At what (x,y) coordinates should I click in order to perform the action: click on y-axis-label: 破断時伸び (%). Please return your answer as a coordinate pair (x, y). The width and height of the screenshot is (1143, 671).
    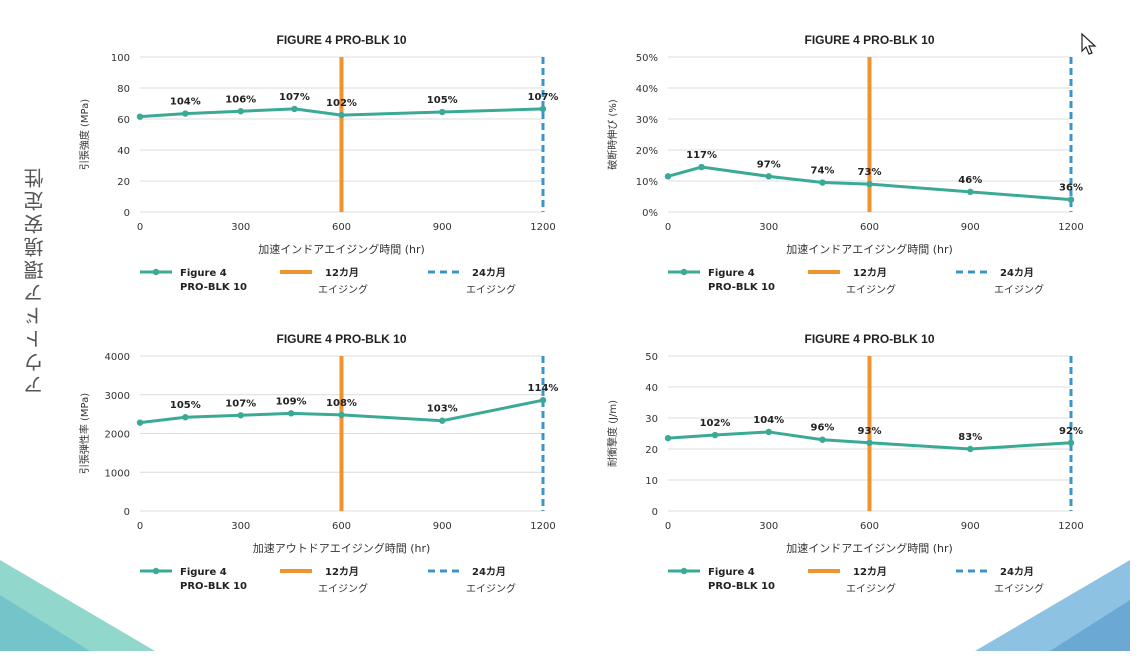
    Looking at the image, I should click on (612, 134).